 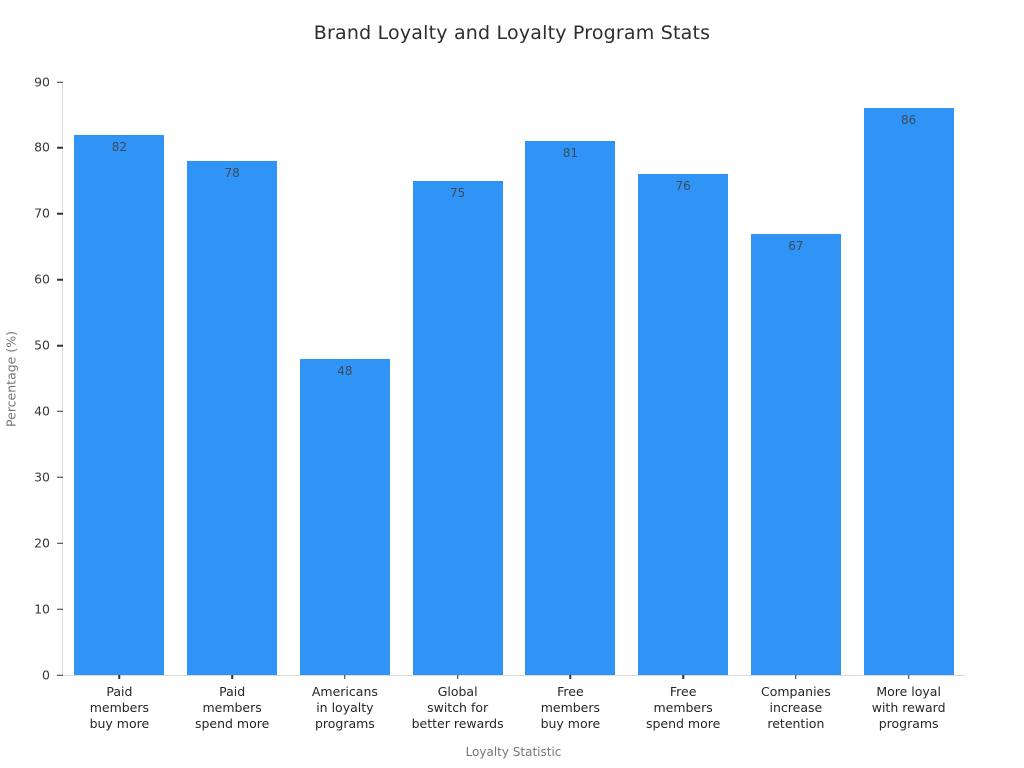 What do you see at coordinates (908, 707) in the screenshot?
I see `x-tick-label: More loyal with reward programs` at bounding box center [908, 707].